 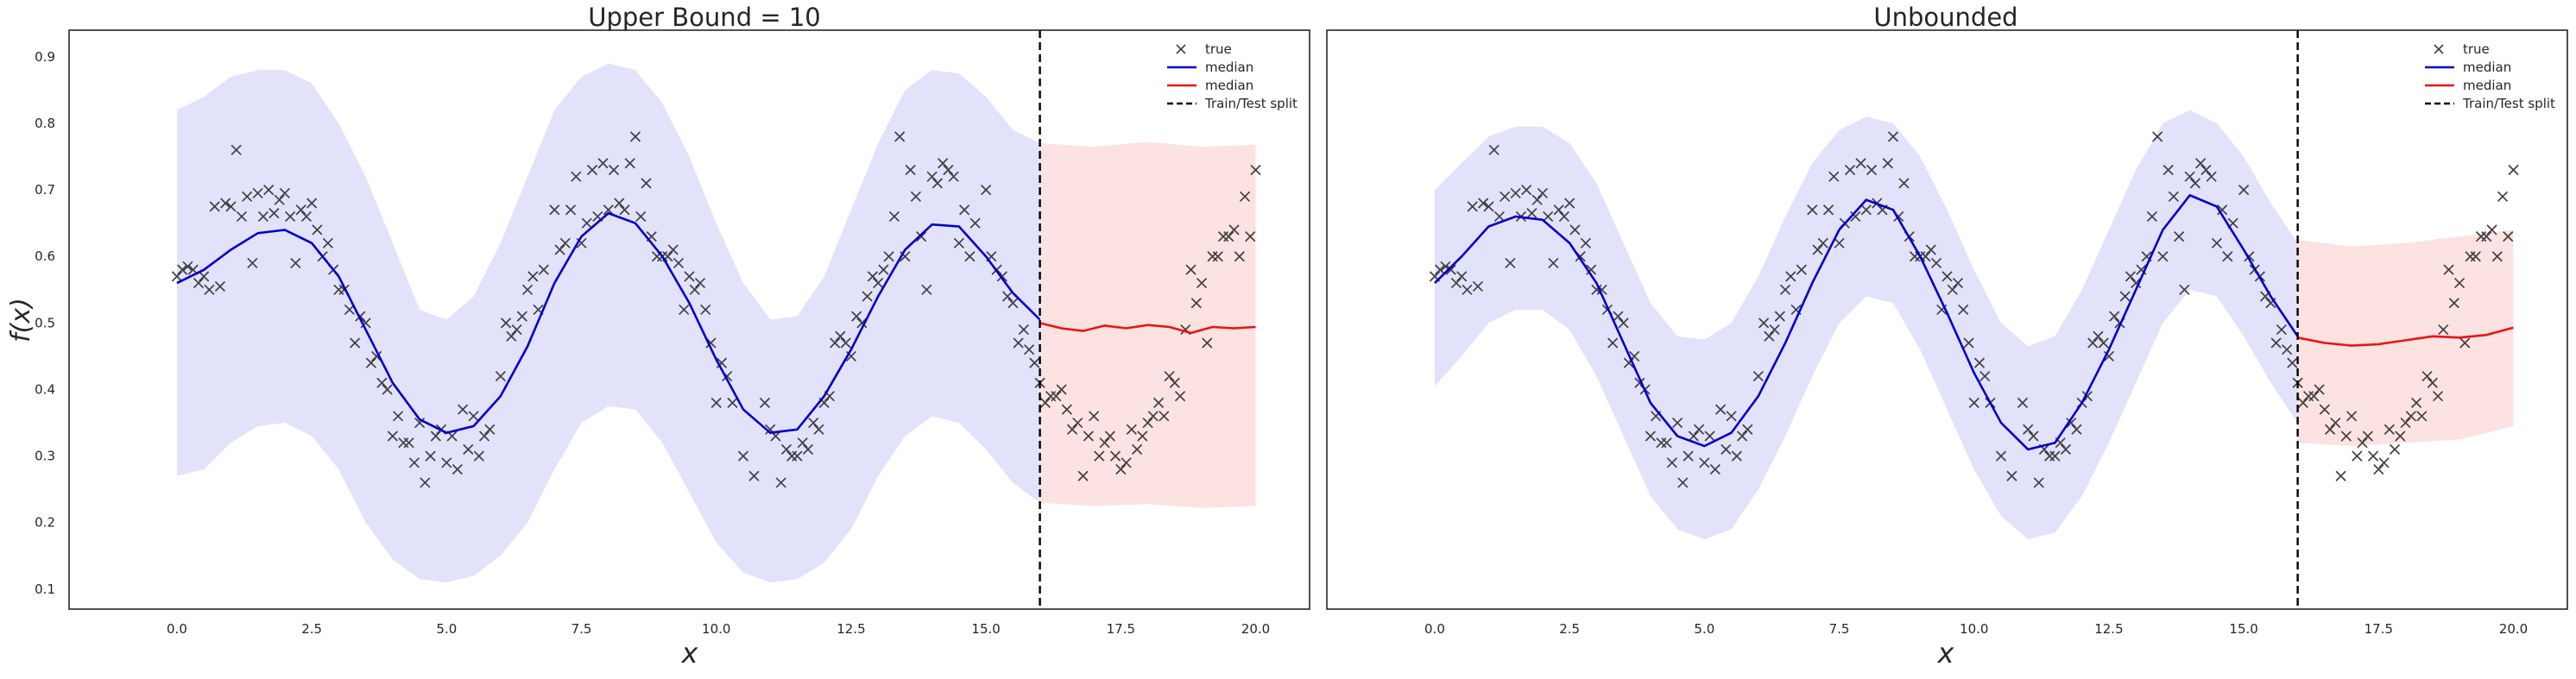 I want to click on test-median-line, so click(x=2405, y=337).